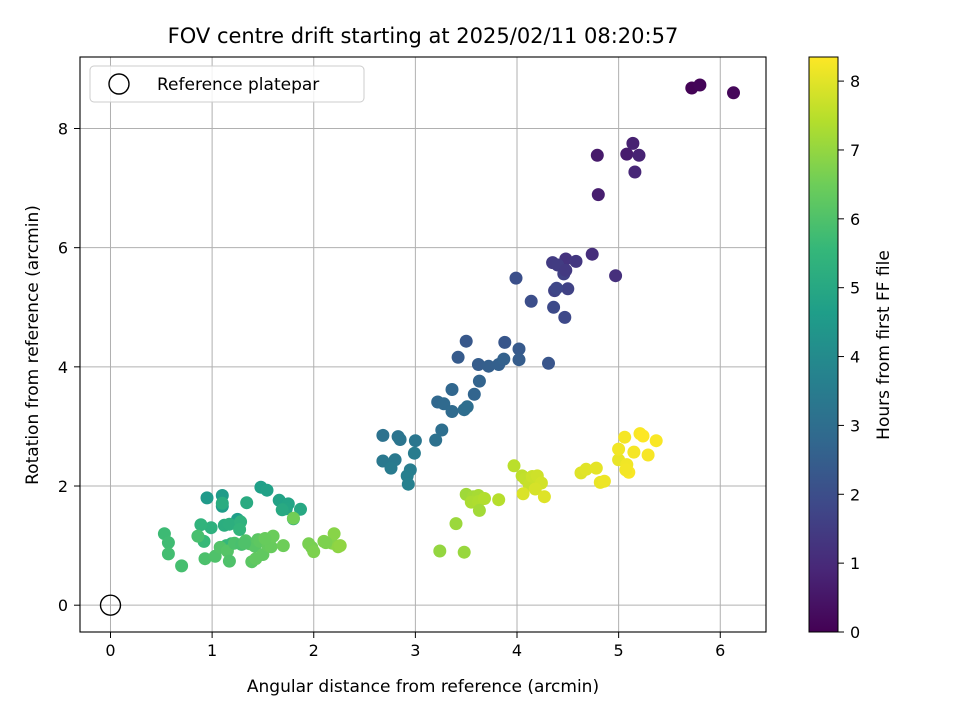 The width and height of the screenshot is (960, 720). I want to click on x-axis-label: Angular distance from reference (arcmin), so click(423, 687).